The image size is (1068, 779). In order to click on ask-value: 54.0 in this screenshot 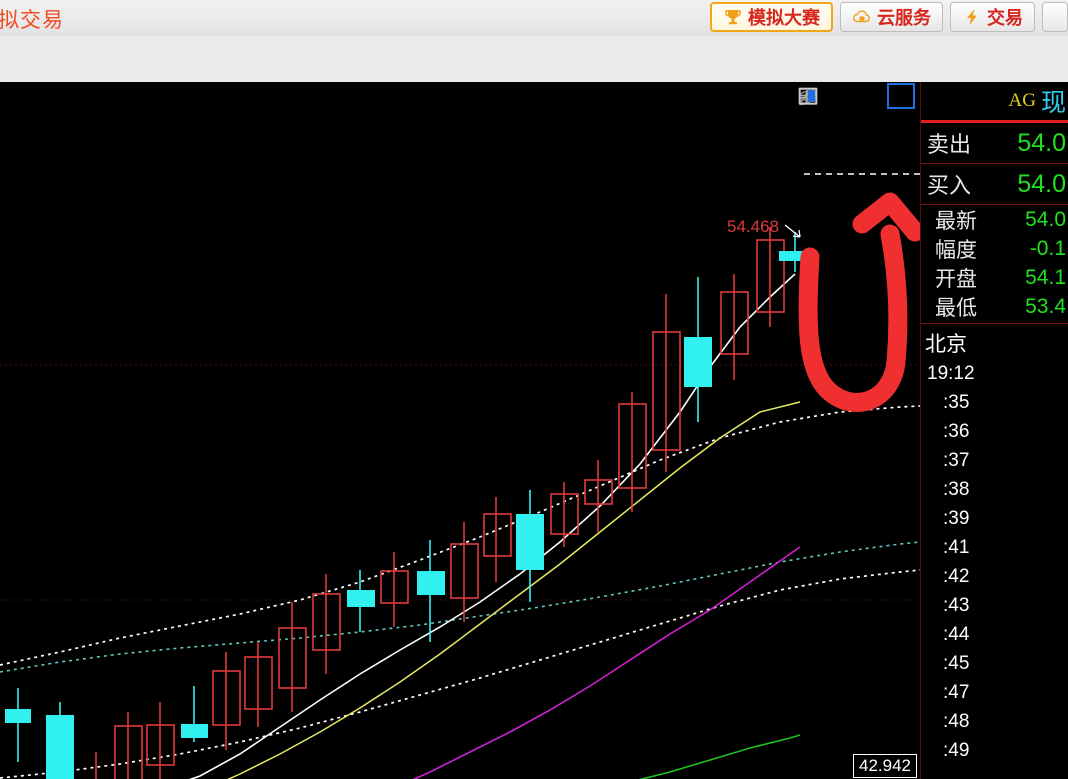, I will do `click(1041, 142)`.